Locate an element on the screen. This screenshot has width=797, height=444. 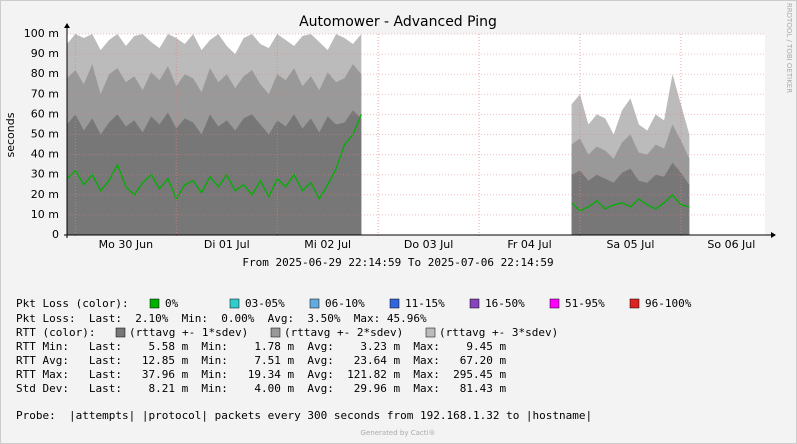
y-tick-label: 60 m is located at coordinates (45, 113).